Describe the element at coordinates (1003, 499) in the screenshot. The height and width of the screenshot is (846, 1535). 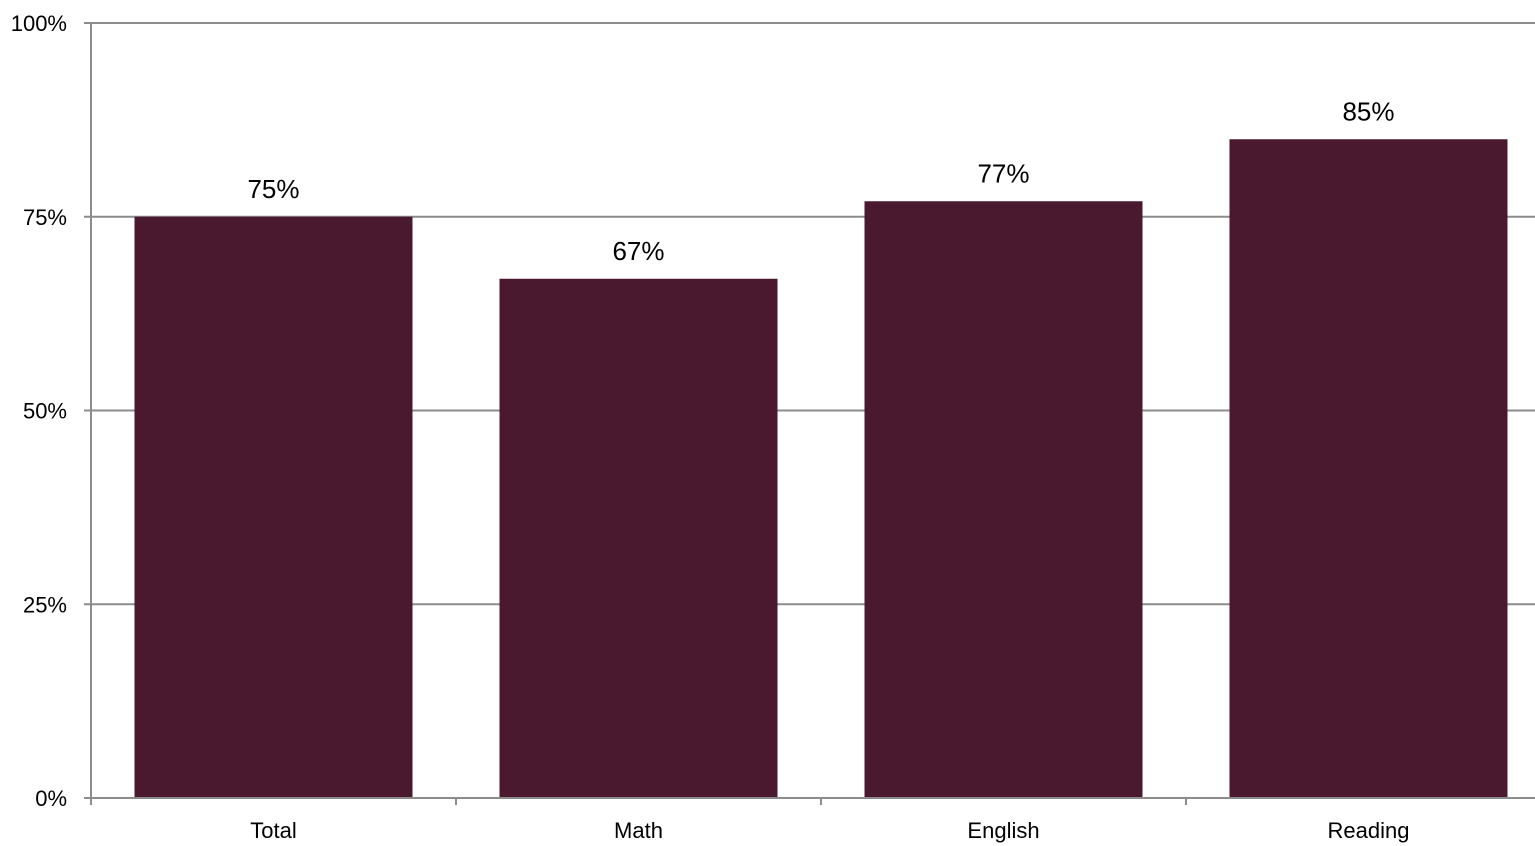
I see `bar-english` at that location.